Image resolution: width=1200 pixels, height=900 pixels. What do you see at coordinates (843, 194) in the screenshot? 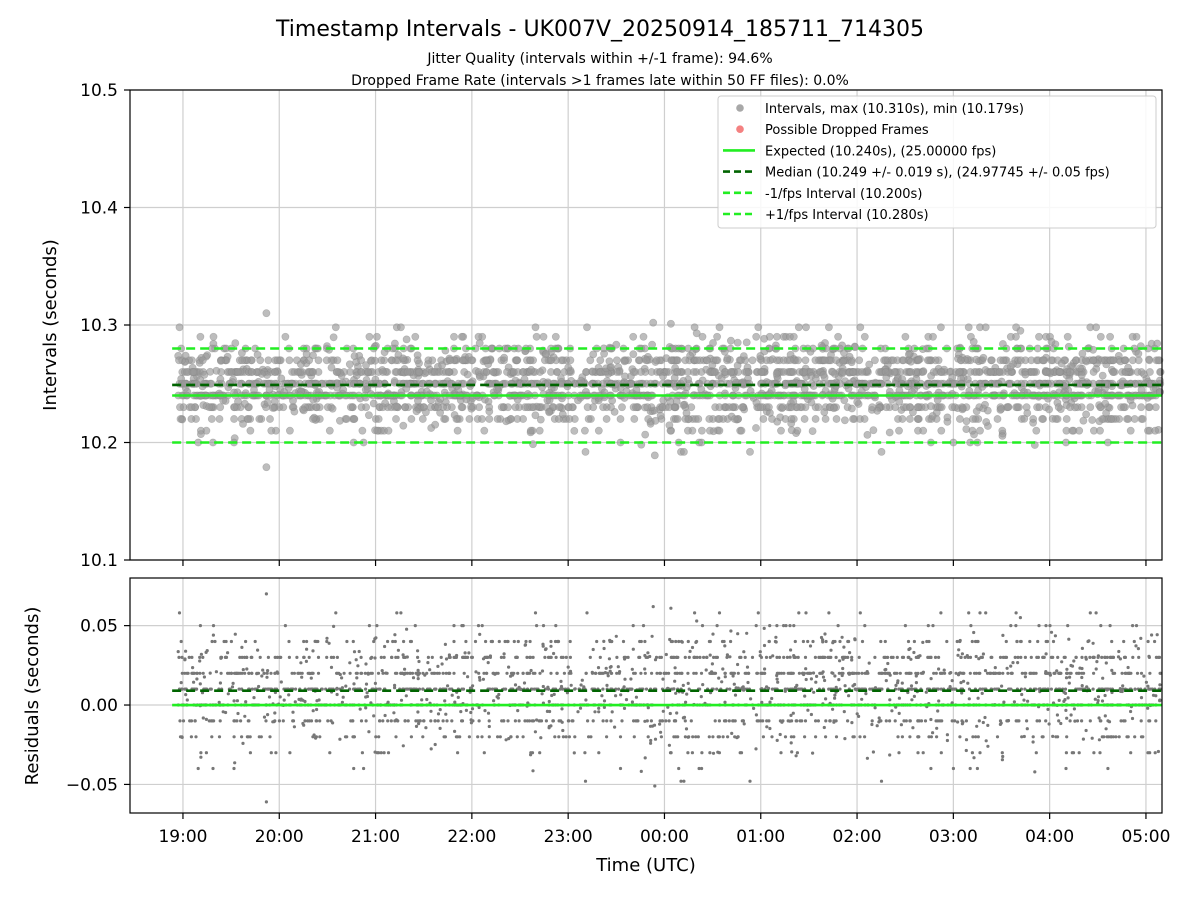
I see `legend-label: -1/fps Interval (10.200s)` at bounding box center [843, 194].